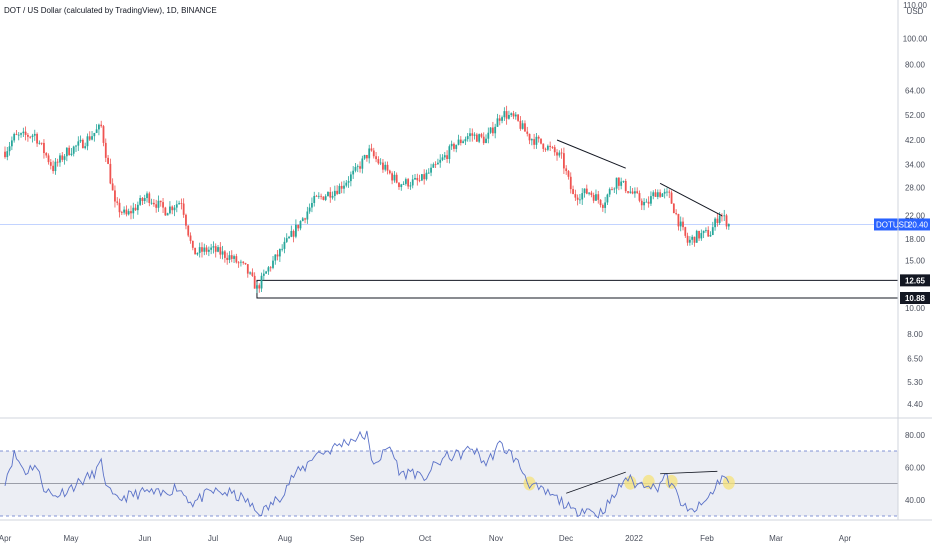  What do you see at coordinates (591, 154) in the screenshot?
I see `price-trendline` at bounding box center [591, 154].